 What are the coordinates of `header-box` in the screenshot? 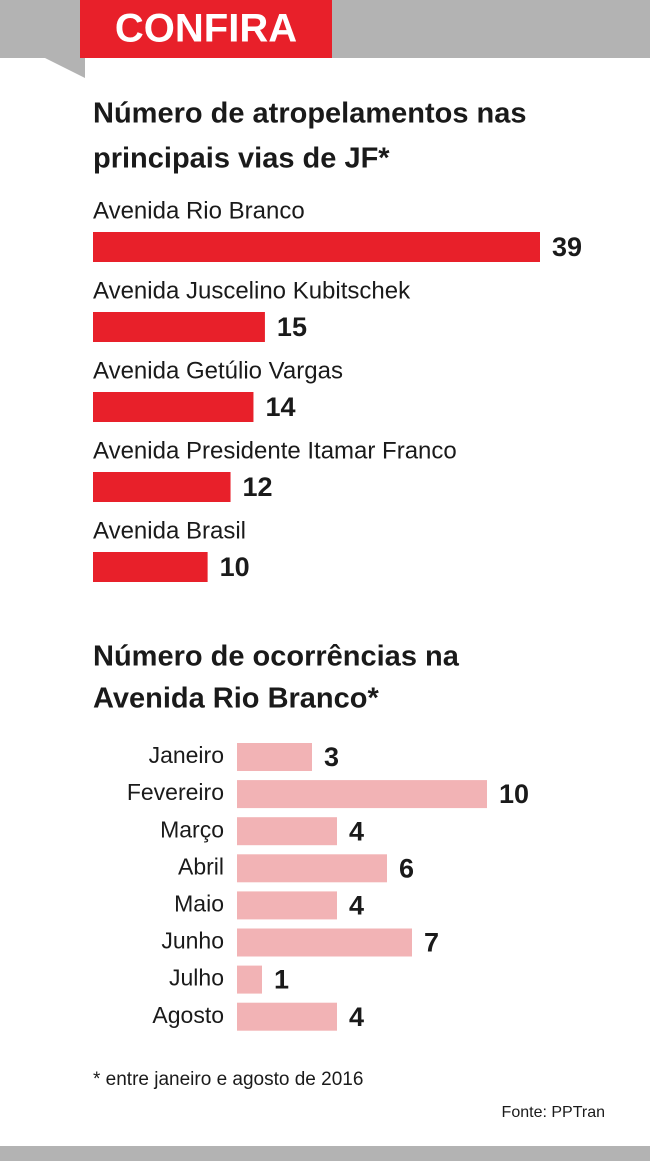 It's located at (206, 29).